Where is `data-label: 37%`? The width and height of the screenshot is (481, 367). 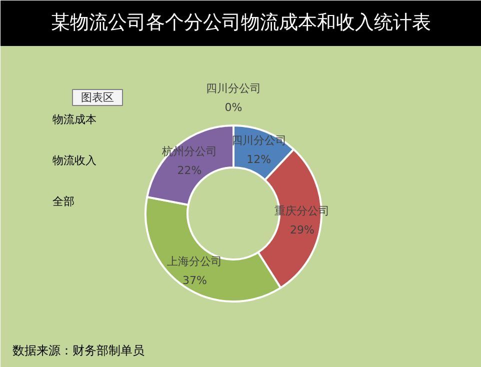 data-label: 37% is located at coordinates (194, 281).